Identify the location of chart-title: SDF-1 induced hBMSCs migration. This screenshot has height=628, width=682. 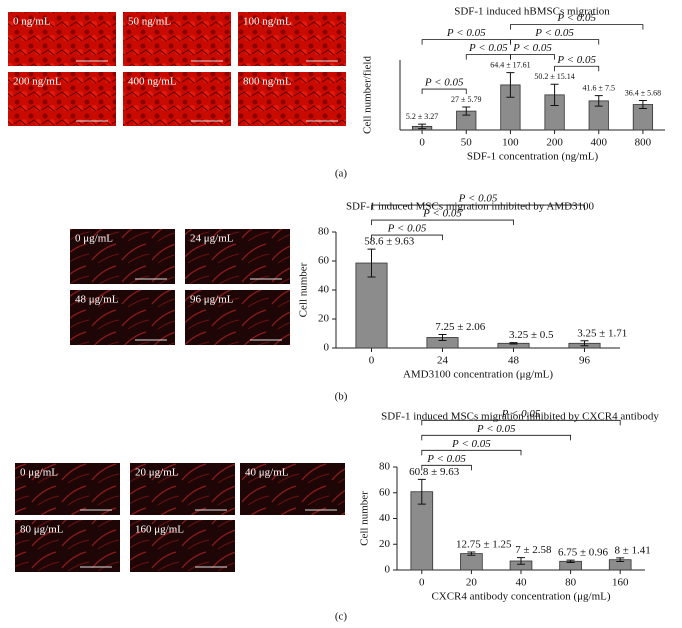
(532, 12).